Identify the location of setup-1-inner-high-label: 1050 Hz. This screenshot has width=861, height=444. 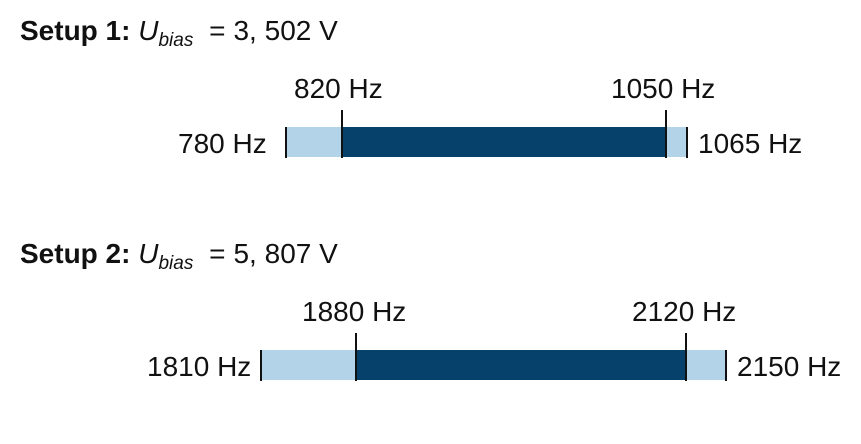
(663, 88).